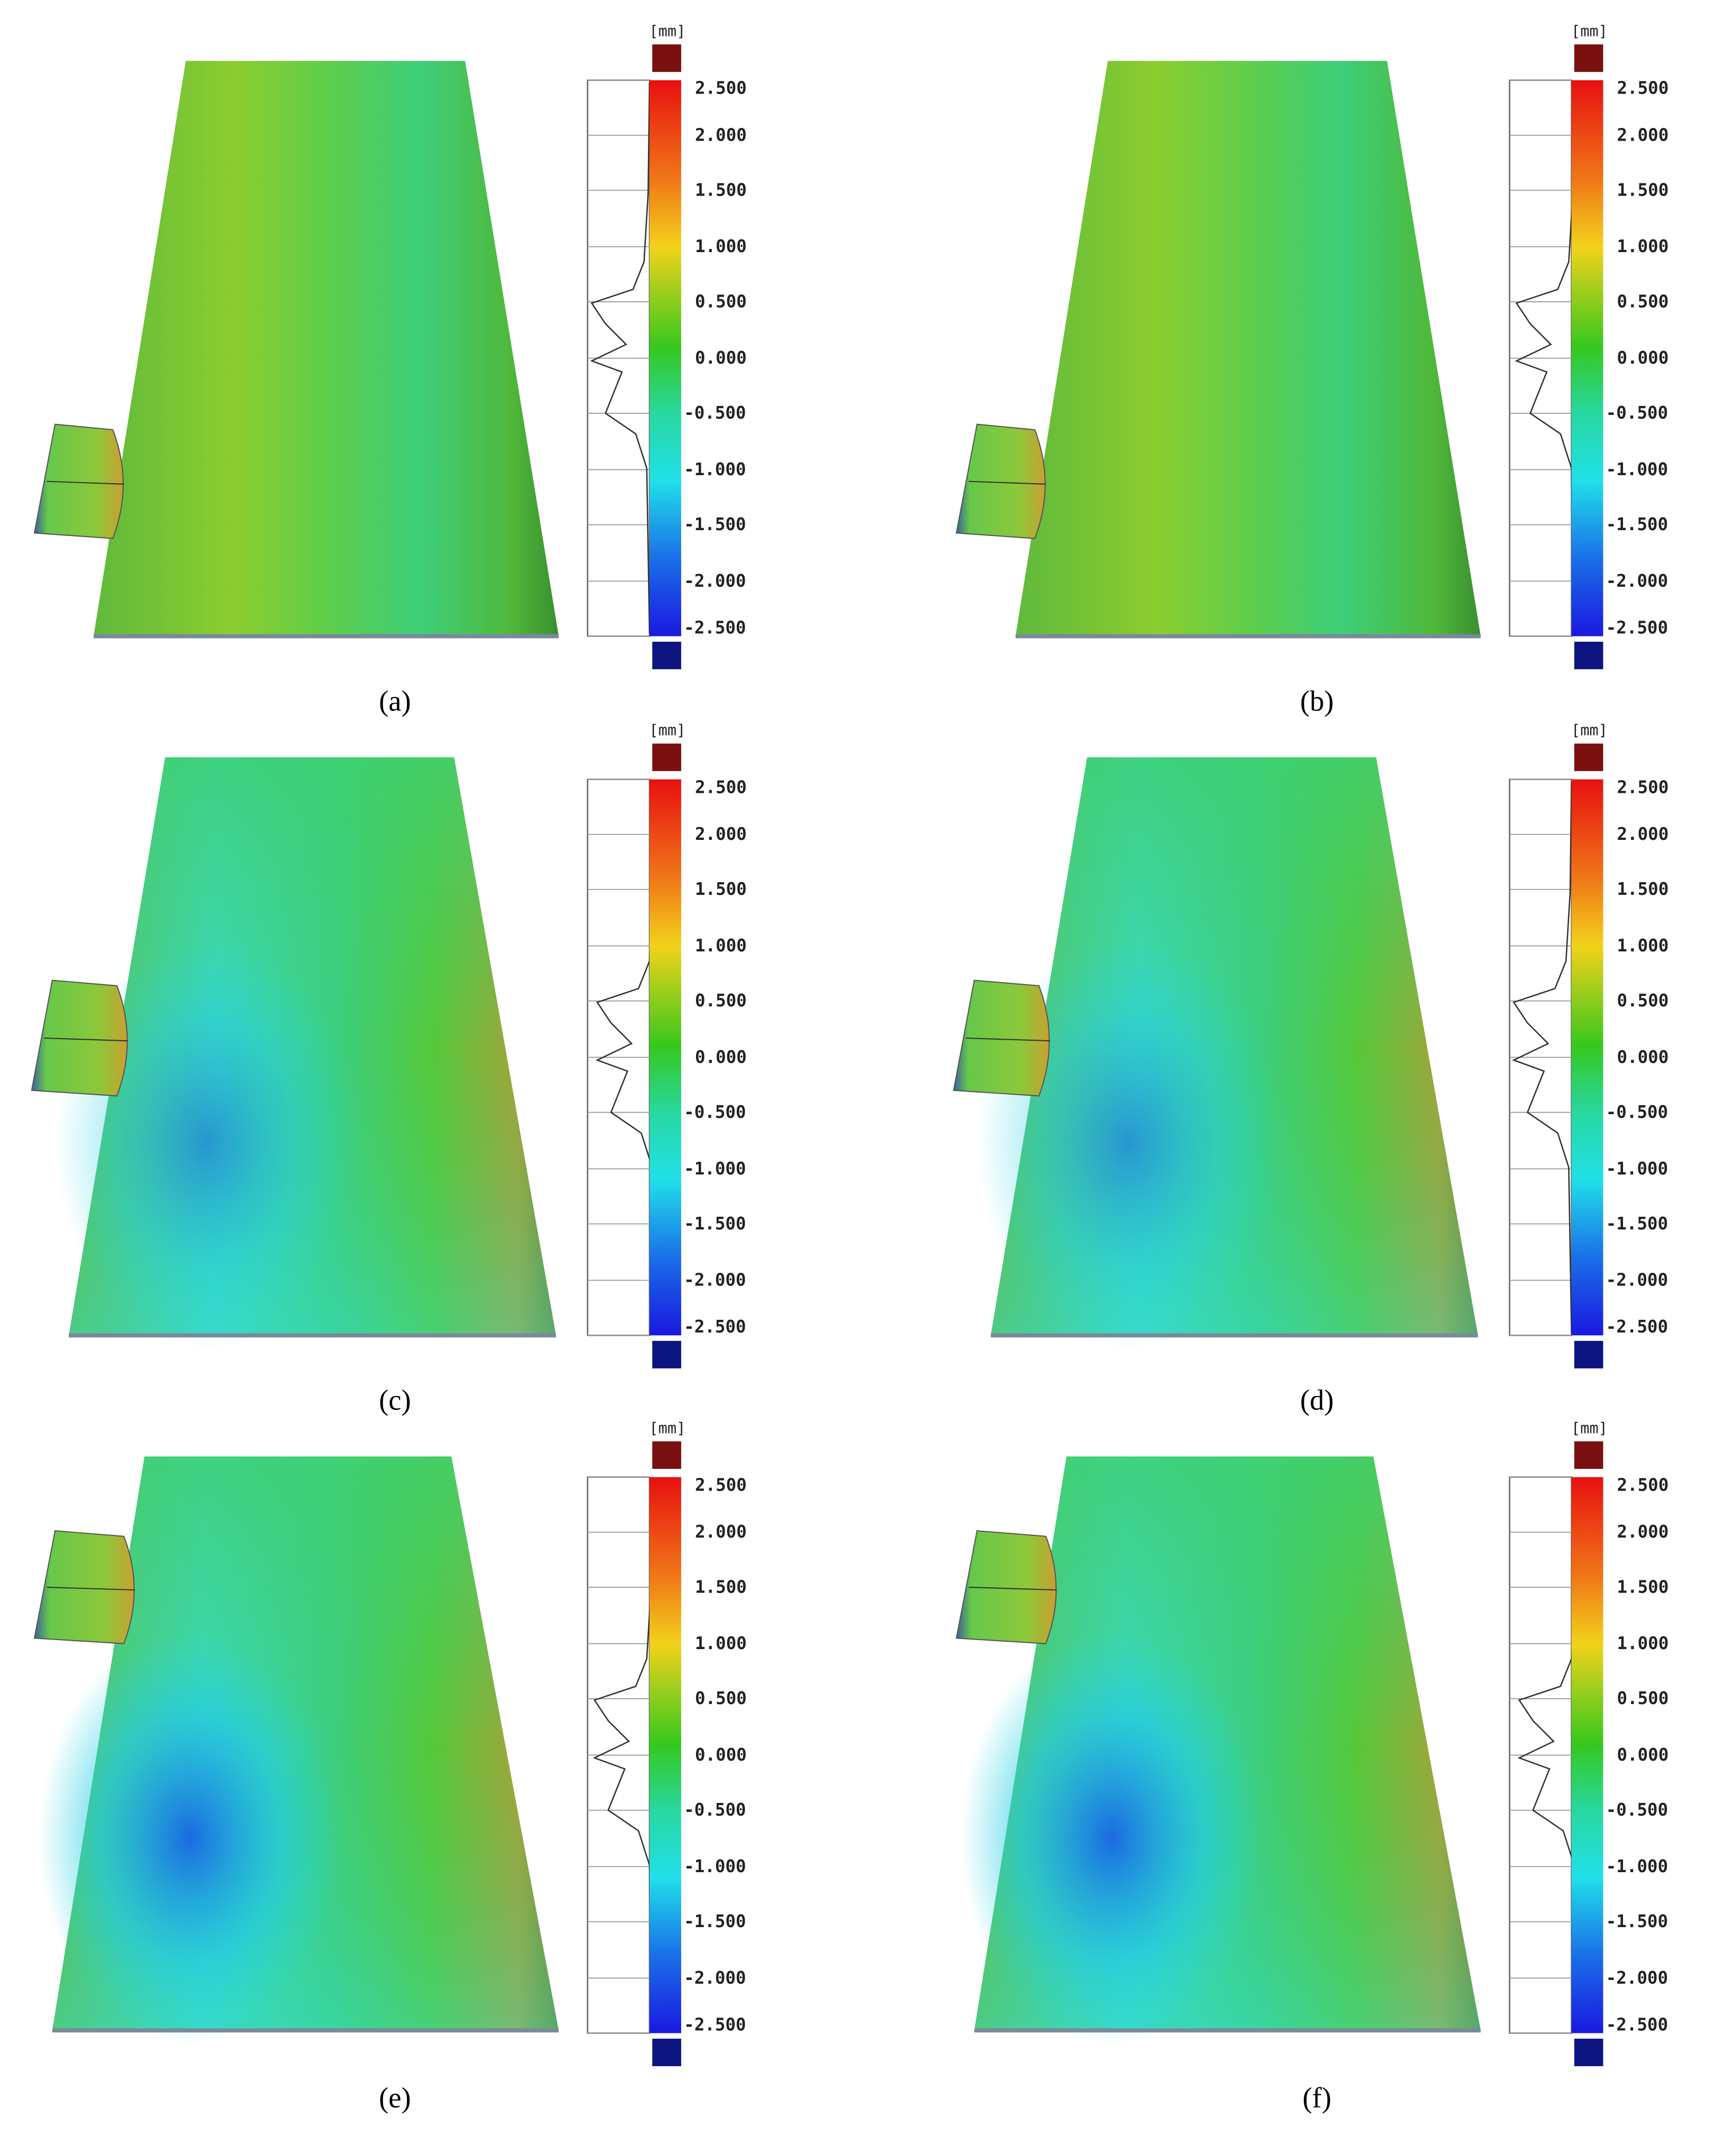 The image size is (1716, 2156). I want to click on panel-caption: (d), so click(1317, 1400).